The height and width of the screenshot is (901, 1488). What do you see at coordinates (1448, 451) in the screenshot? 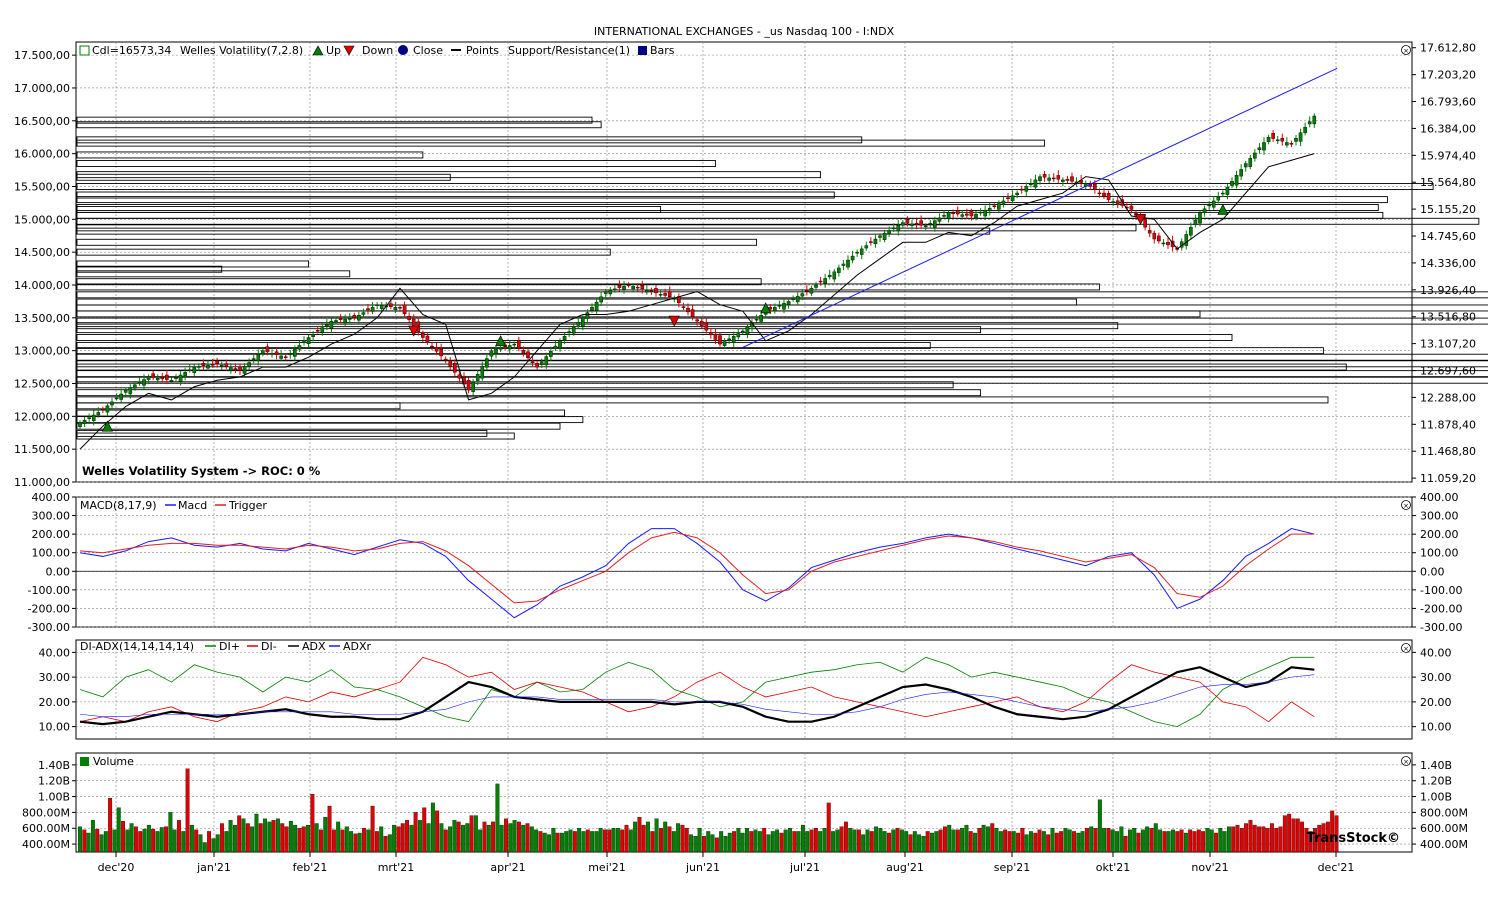
I see `price-right-tick-label: 11.468,80` at bounding box center [1448, 451].